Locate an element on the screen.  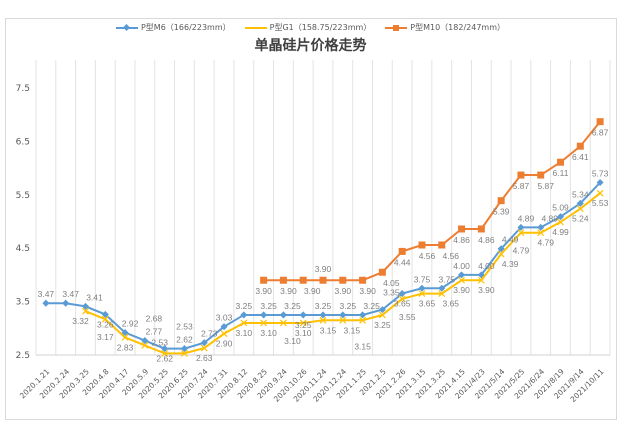
data-label: 5.53 is located at coordinates (600, 203).